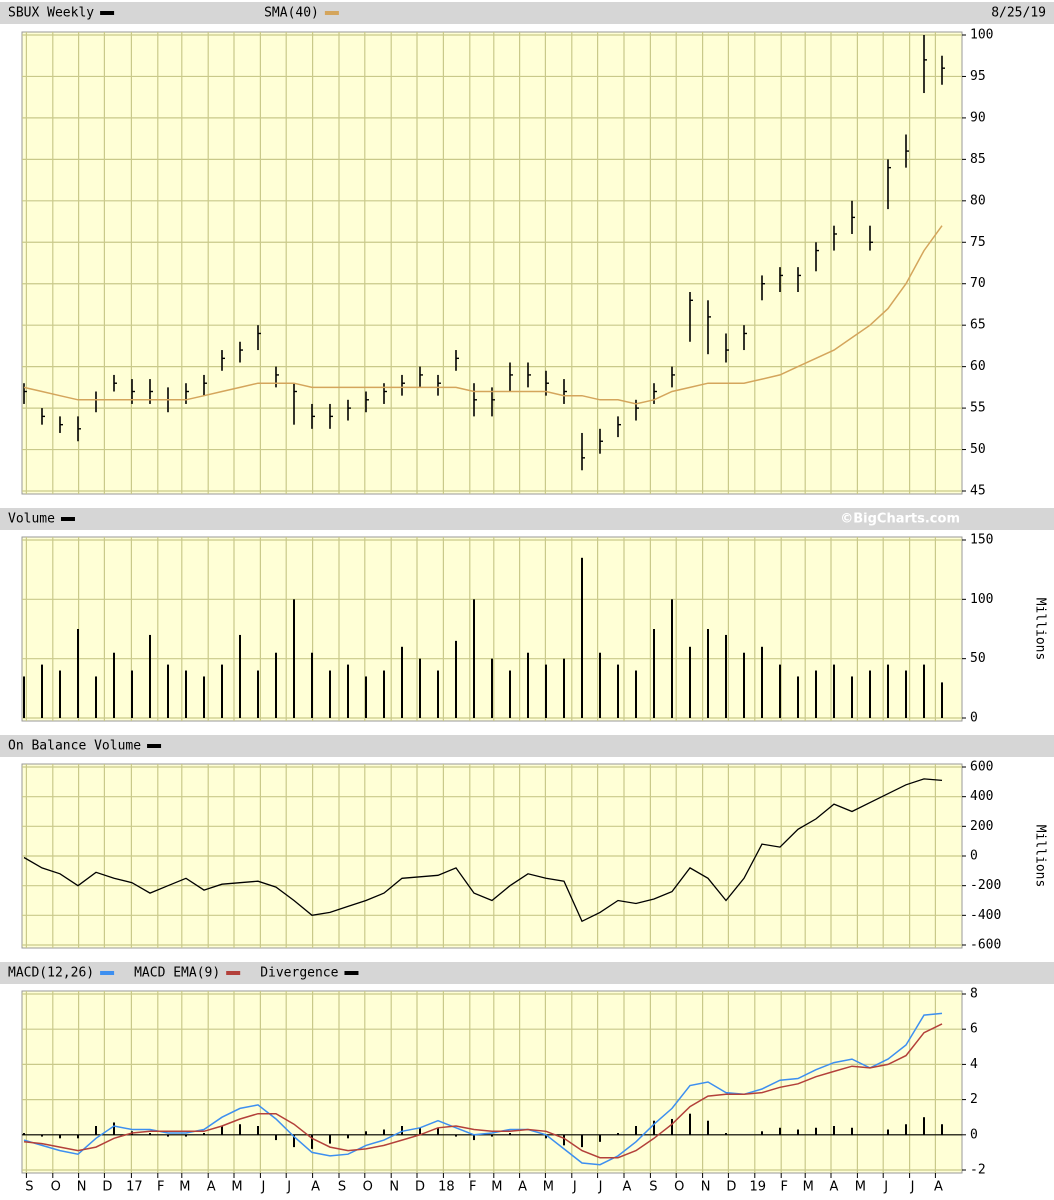  I want to click on y-tick-label: 45, so click(978, 491).